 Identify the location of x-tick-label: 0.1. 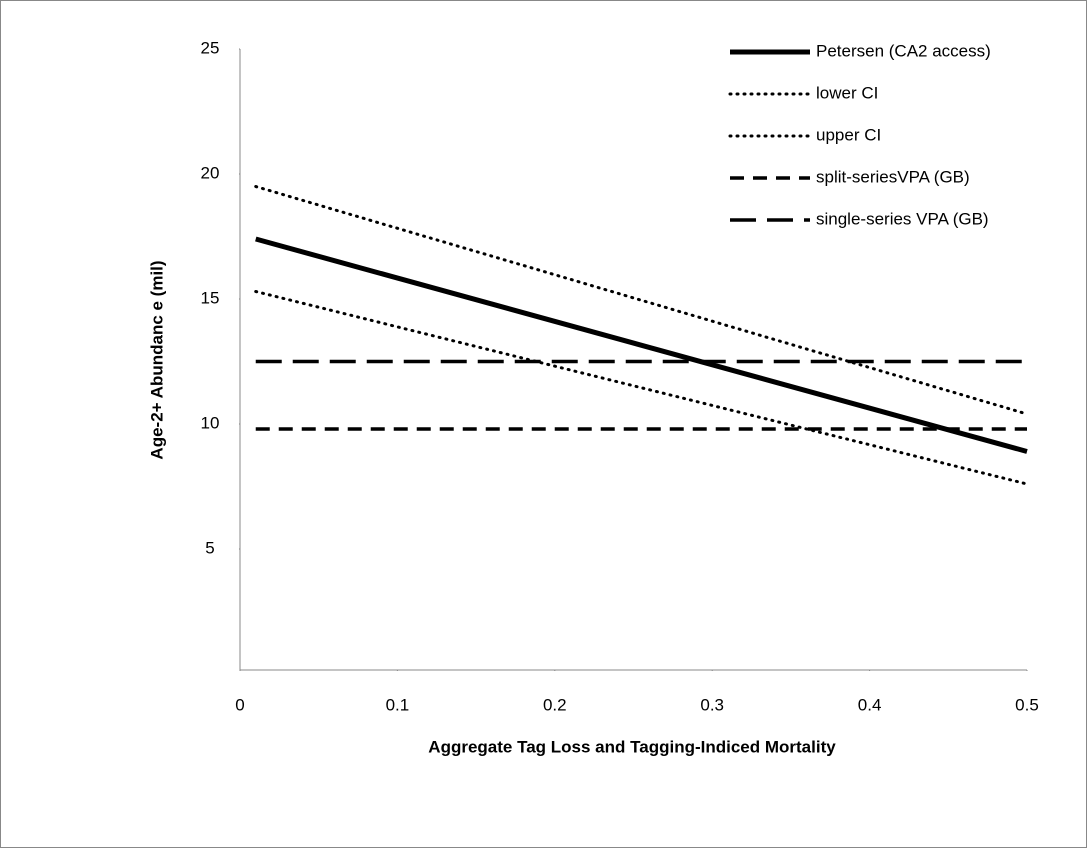
(398, 704).